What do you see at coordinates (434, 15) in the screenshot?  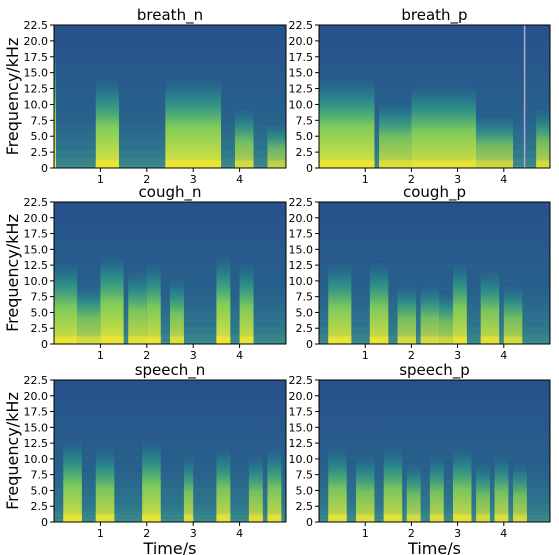 I see `panel-title: breath_p` at bounding box center [434, 15].